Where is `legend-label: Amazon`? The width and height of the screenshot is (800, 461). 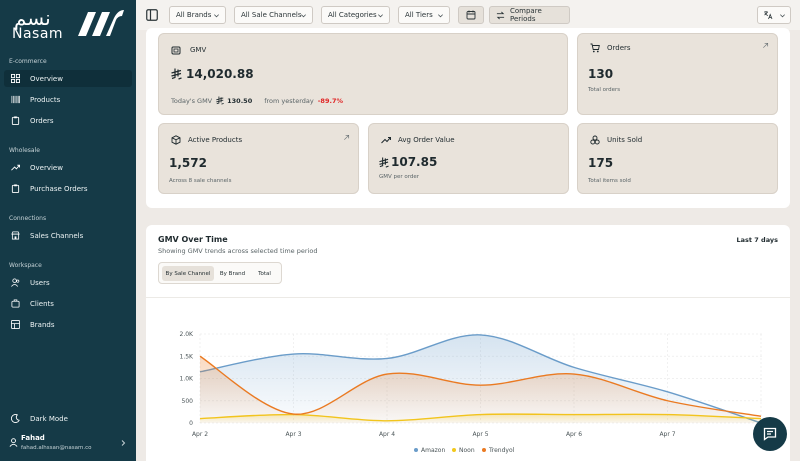
legend-label: Amazon is located at coordinates (433, 450).